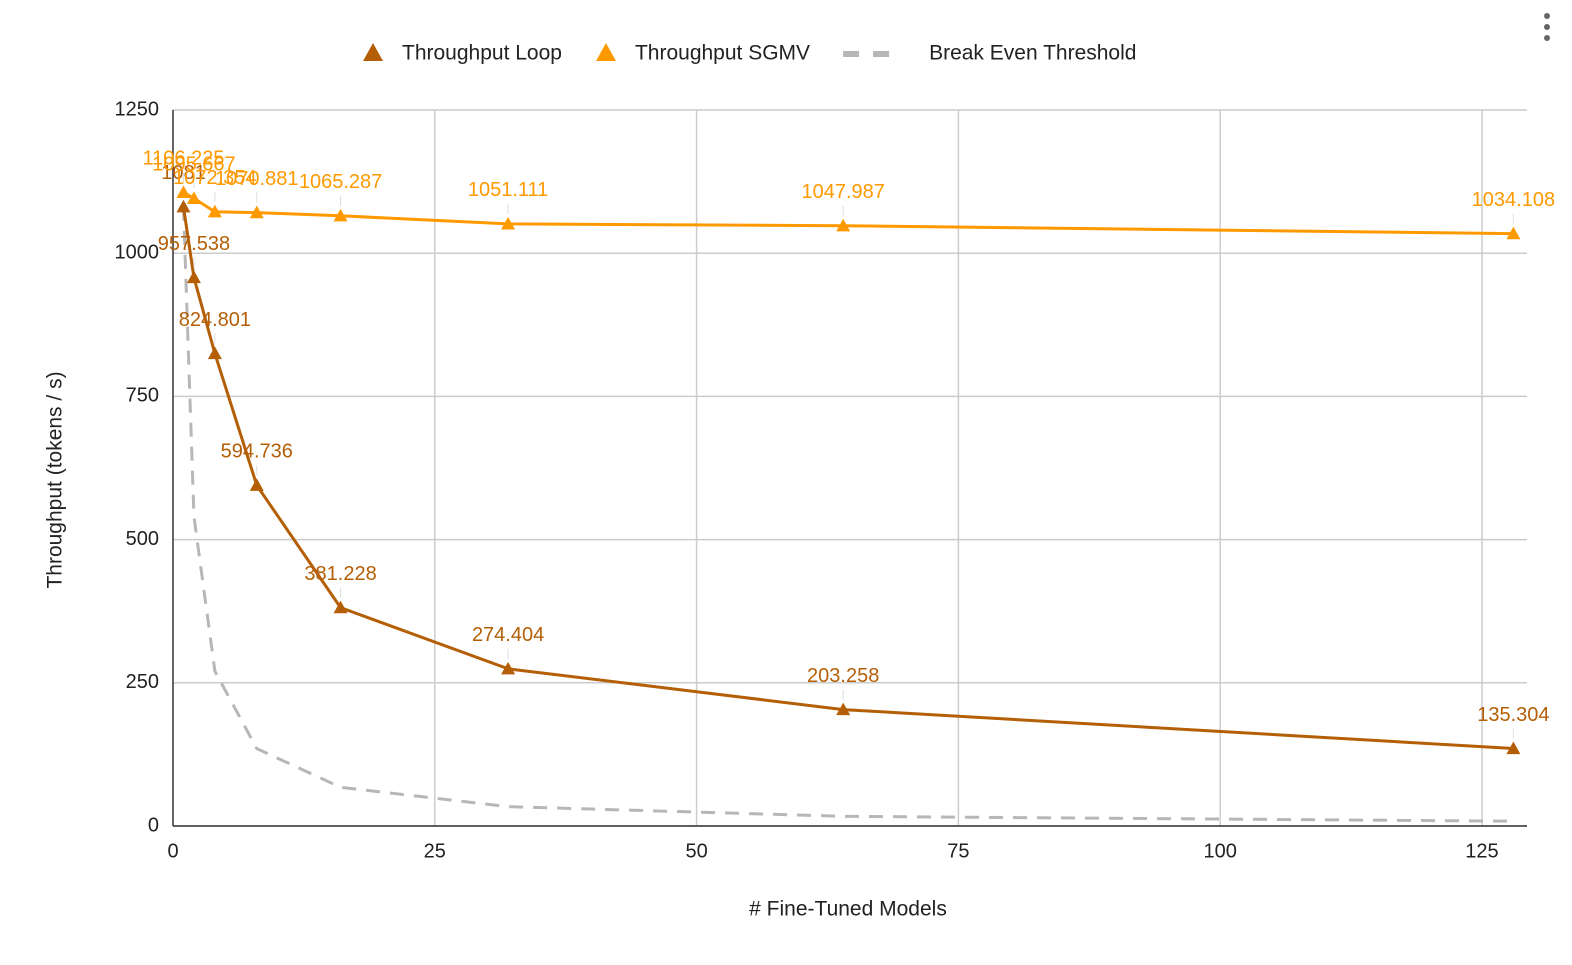 The width and height of the screenshot is (1572, 965). Describe the element at coordinates (142, 396) in the screenshot. I see `y-tick-label: 750` at that location.